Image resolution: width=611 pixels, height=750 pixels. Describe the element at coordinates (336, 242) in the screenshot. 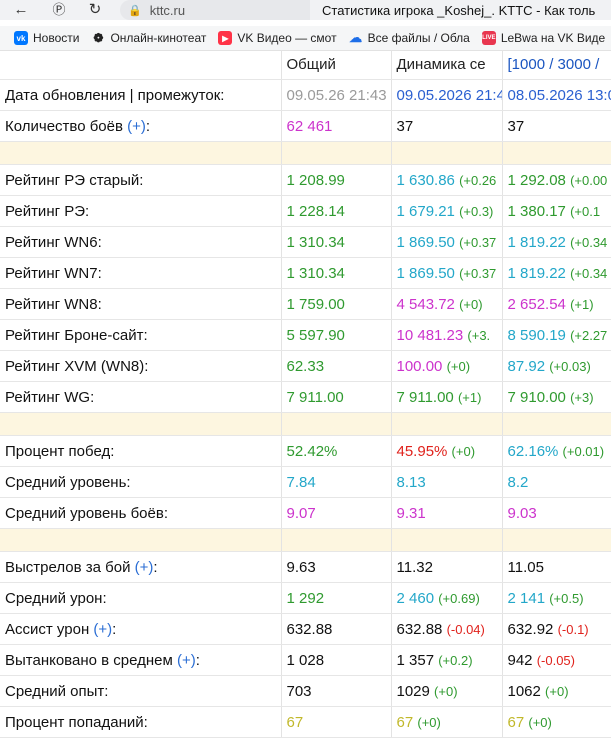

I see `value-total: 1 310.34` at that location.